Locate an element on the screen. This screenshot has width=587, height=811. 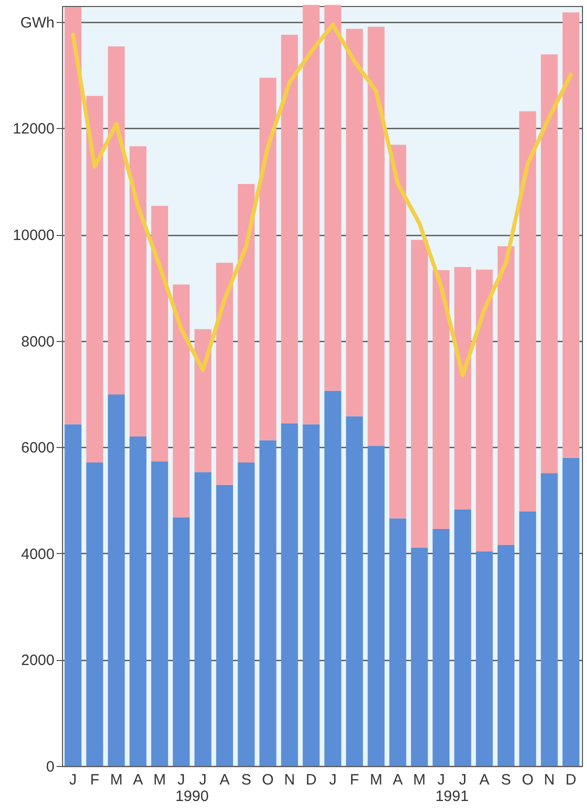
y-tick-label: 12000 is located at coordinates (33, 129).